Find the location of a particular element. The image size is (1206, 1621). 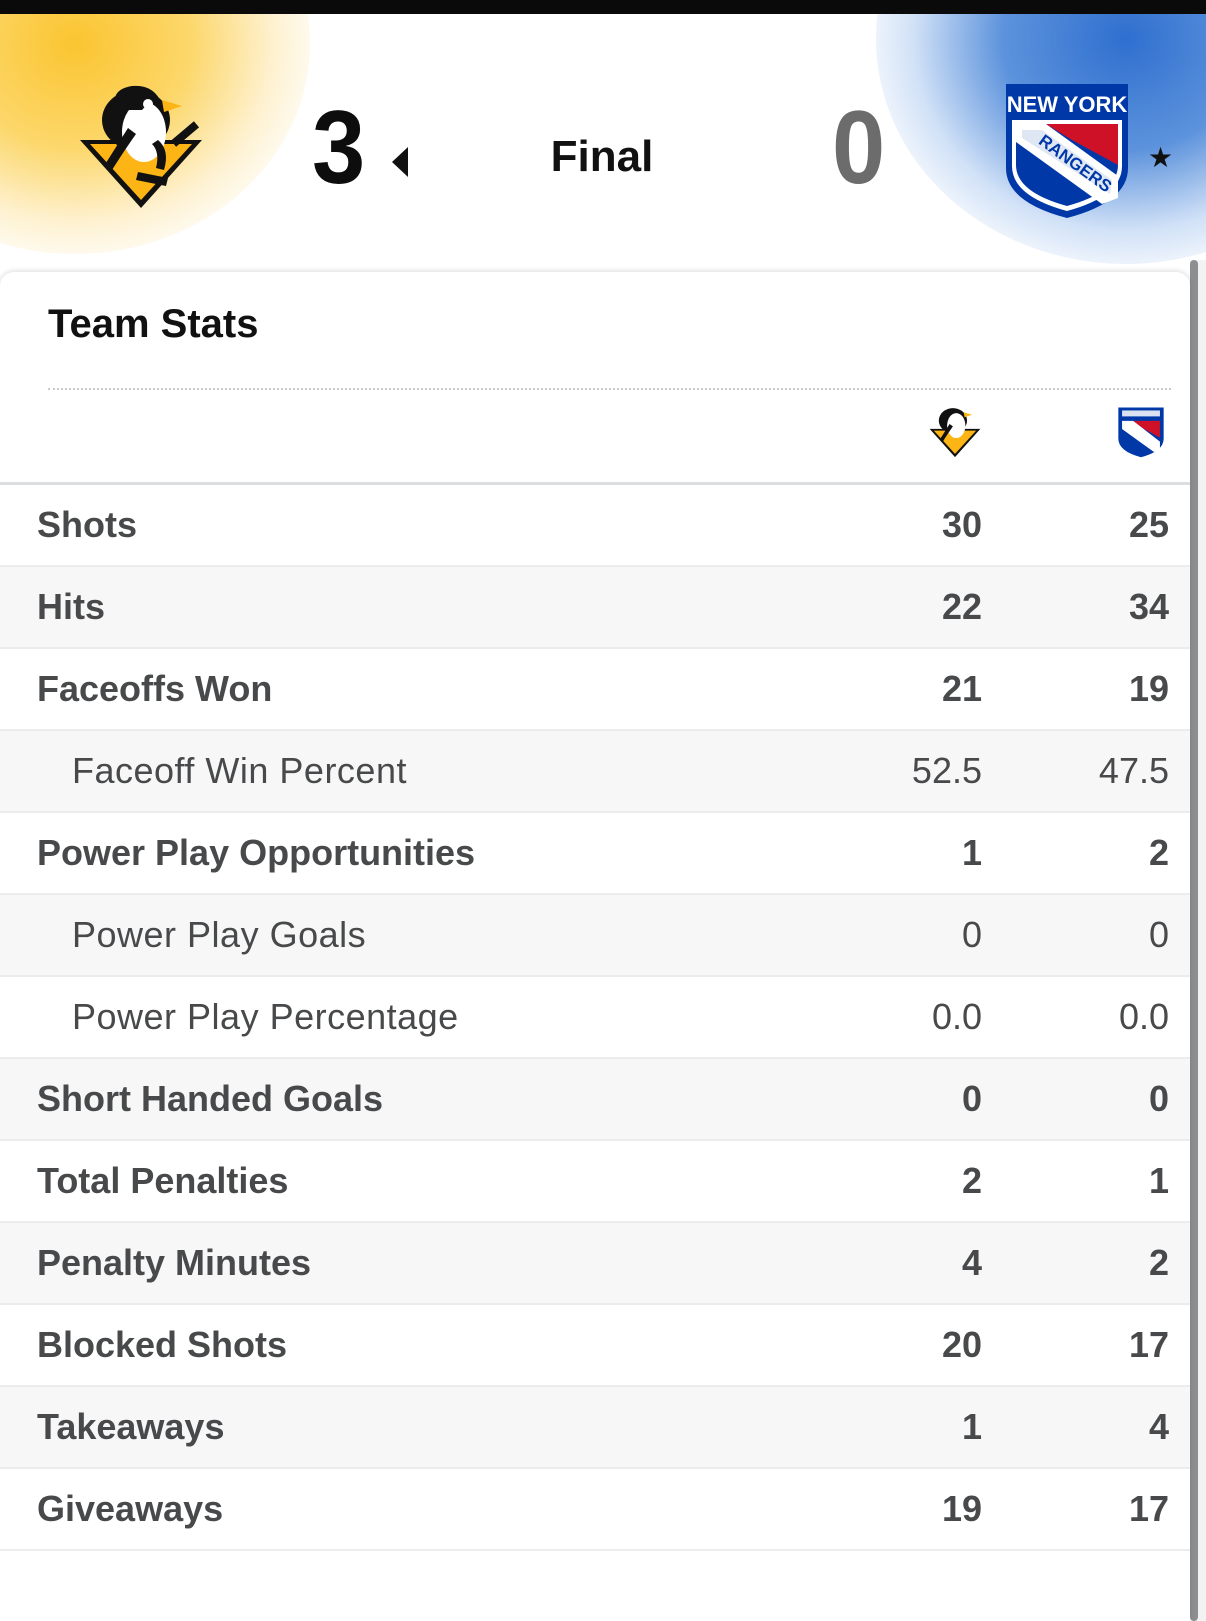

section-title: Team Stats is located at coordinates (153, 324).